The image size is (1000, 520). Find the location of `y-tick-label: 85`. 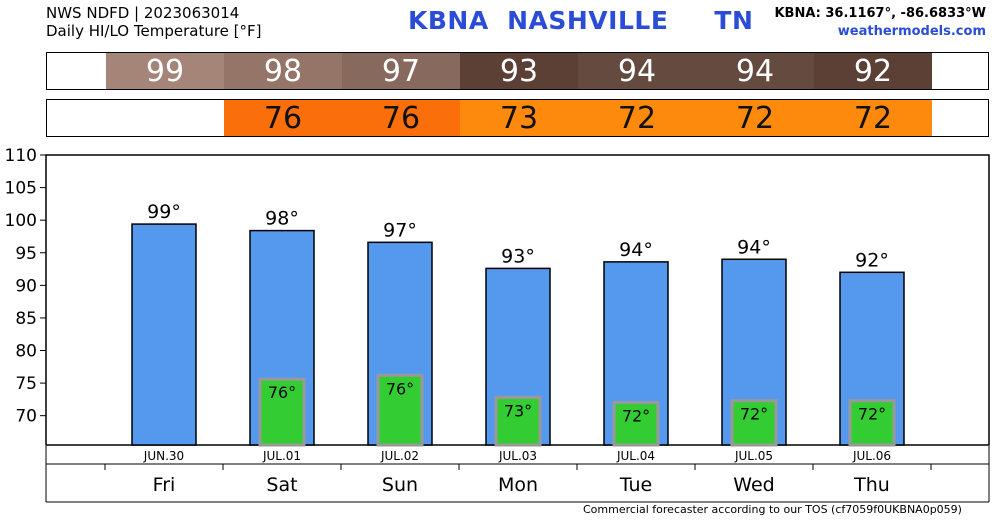

y-tick-label: 85 is located at coordinates (26, 319).